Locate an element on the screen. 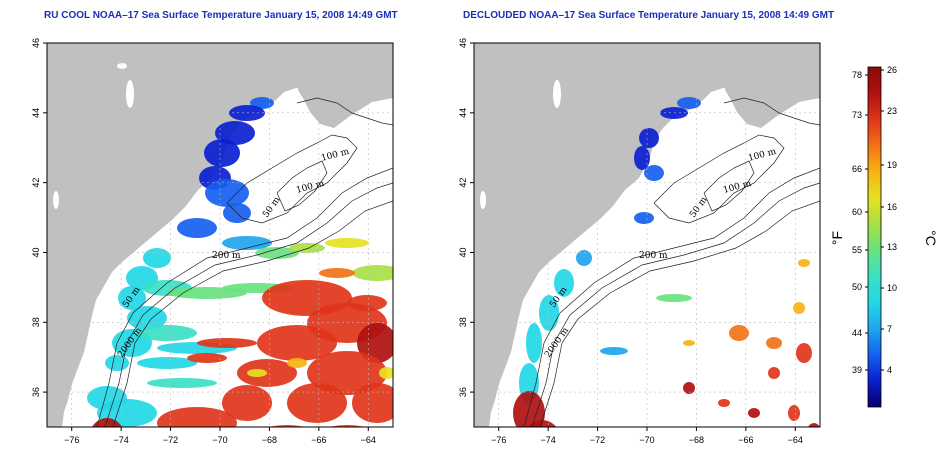  colorbar-c-label: 4 is located at coordinates (889, 370).